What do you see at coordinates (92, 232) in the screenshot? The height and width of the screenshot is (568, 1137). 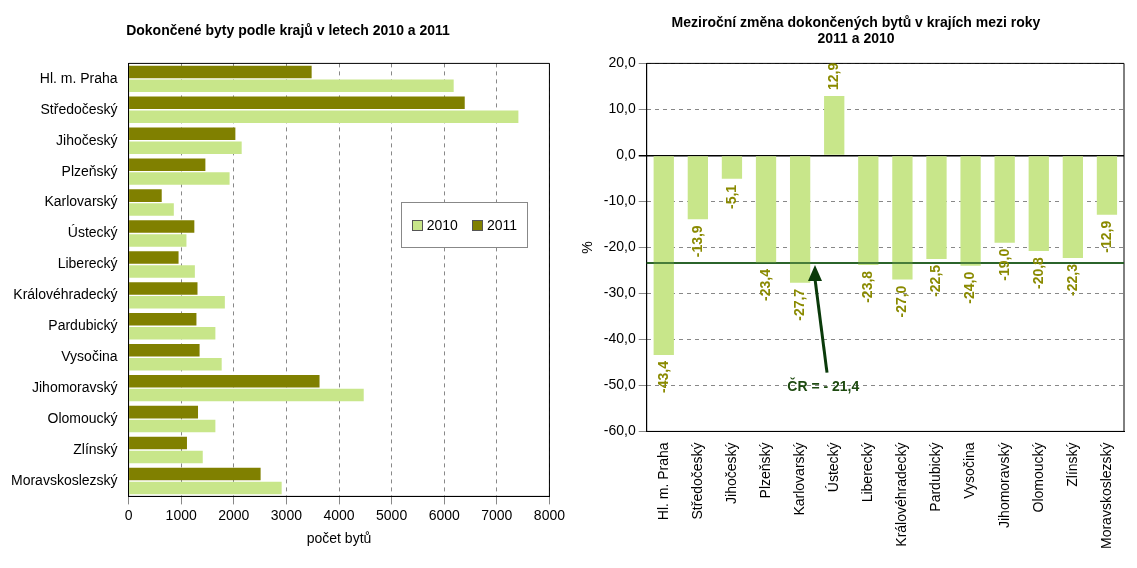 I see `y-tick-label: Ústecký` at bounding box center [92, 232].